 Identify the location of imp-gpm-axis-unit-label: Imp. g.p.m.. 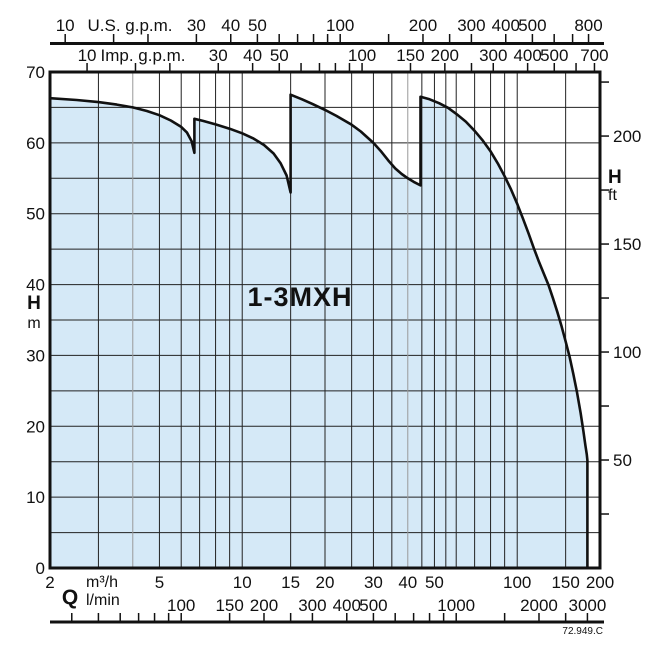
(142, 55).